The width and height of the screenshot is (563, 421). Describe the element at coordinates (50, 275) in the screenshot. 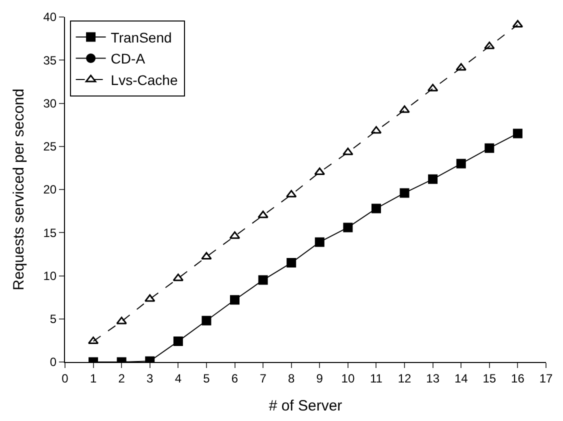

I see `y-tick-label: 10` at that location.